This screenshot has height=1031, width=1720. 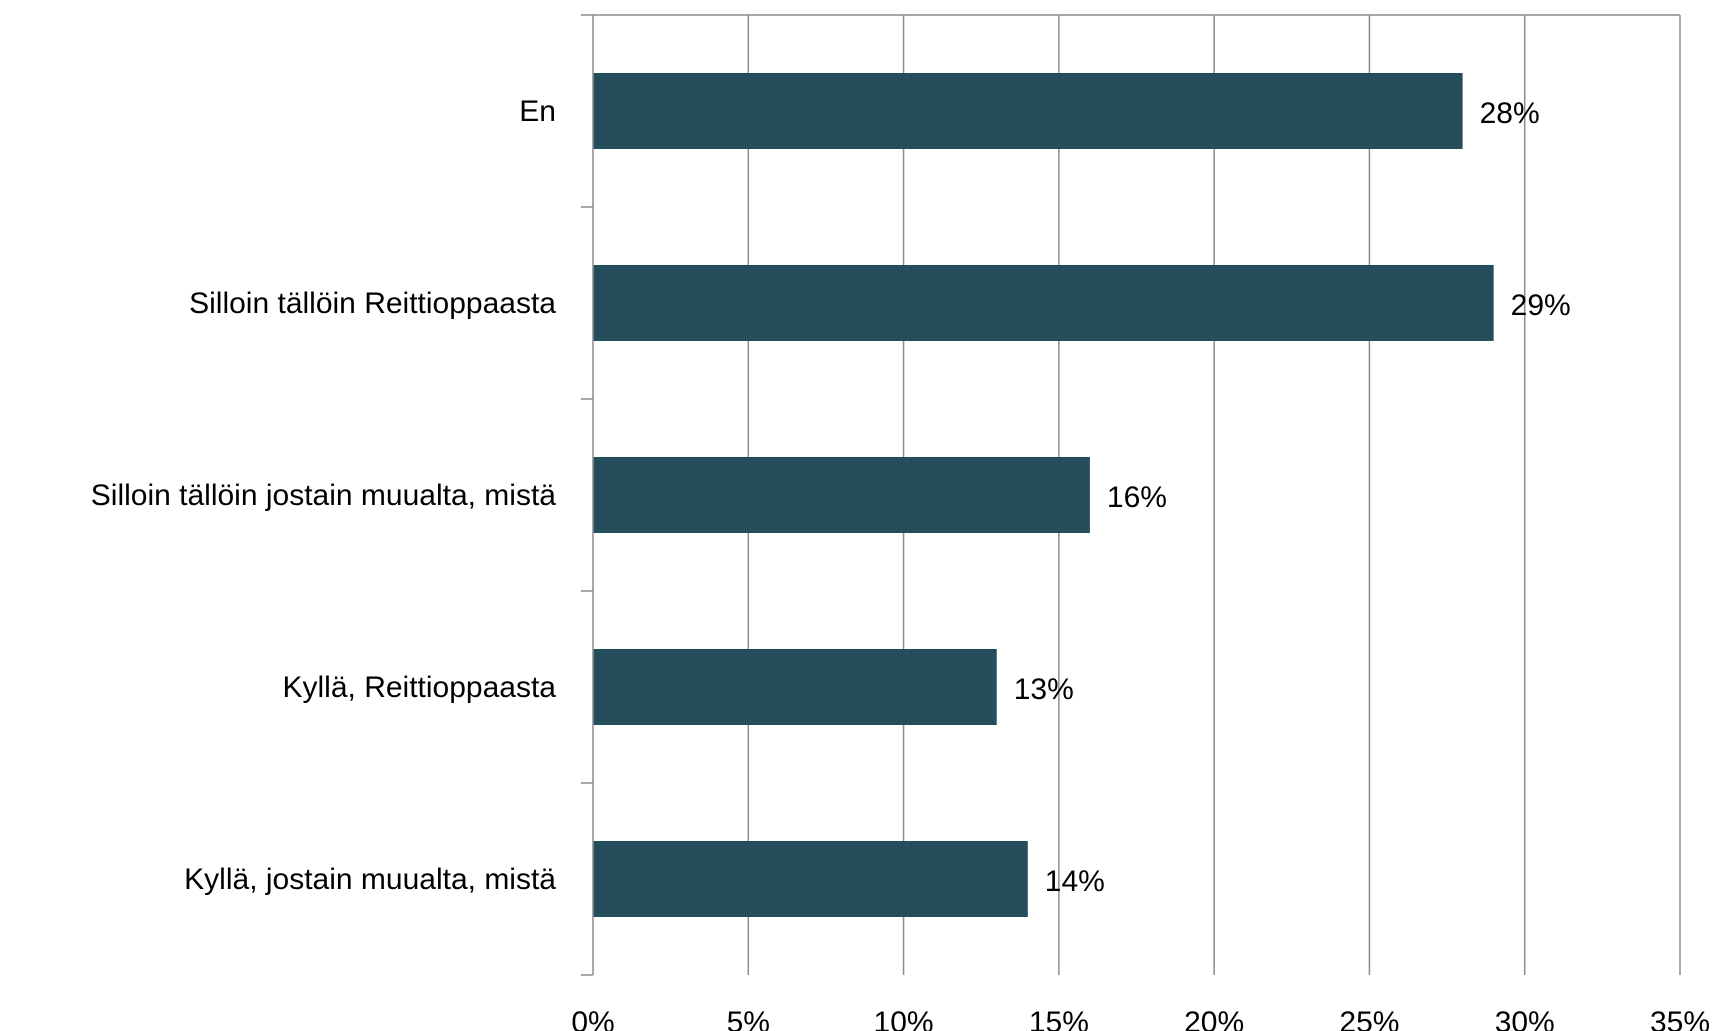 What do you see at coordinates (748, 1018) in the screenshot?
I see `x-tick-label: 5%` at bounding box center [748, 1018].